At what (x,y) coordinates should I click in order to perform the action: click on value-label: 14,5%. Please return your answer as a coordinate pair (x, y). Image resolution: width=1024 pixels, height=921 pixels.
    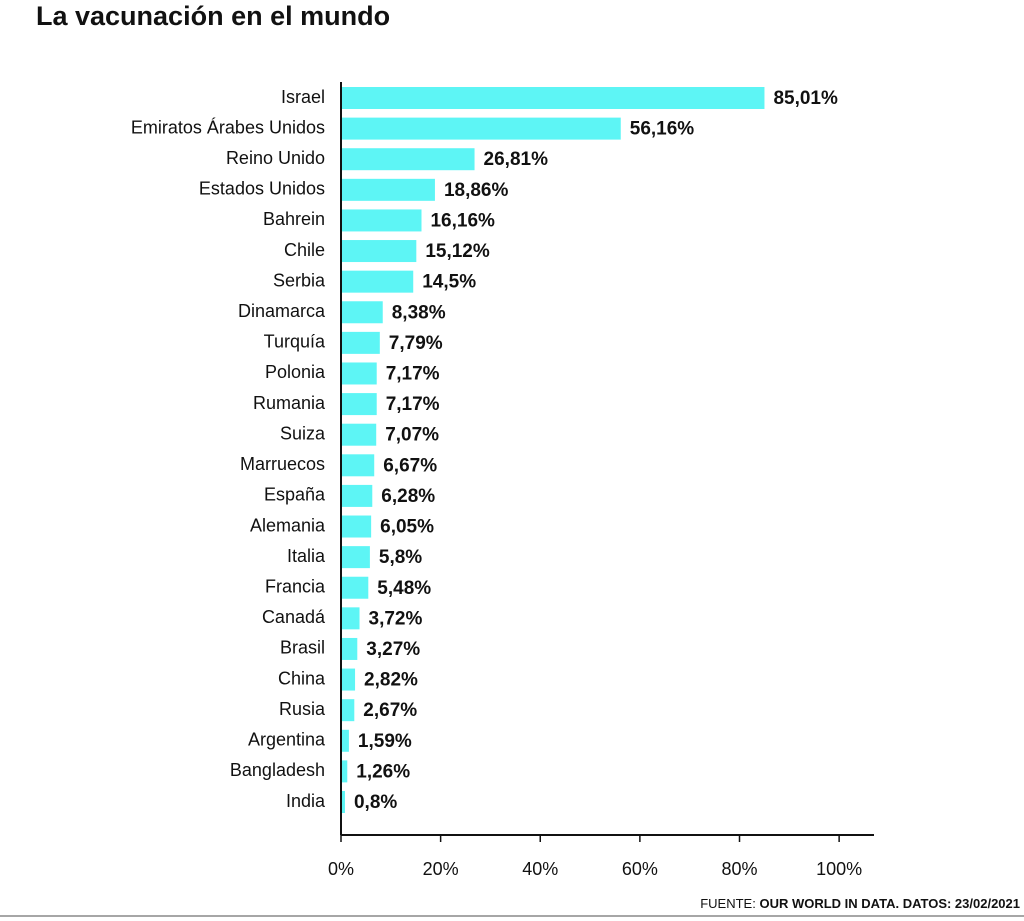
    Looking at the image, I should click on (449, 282).